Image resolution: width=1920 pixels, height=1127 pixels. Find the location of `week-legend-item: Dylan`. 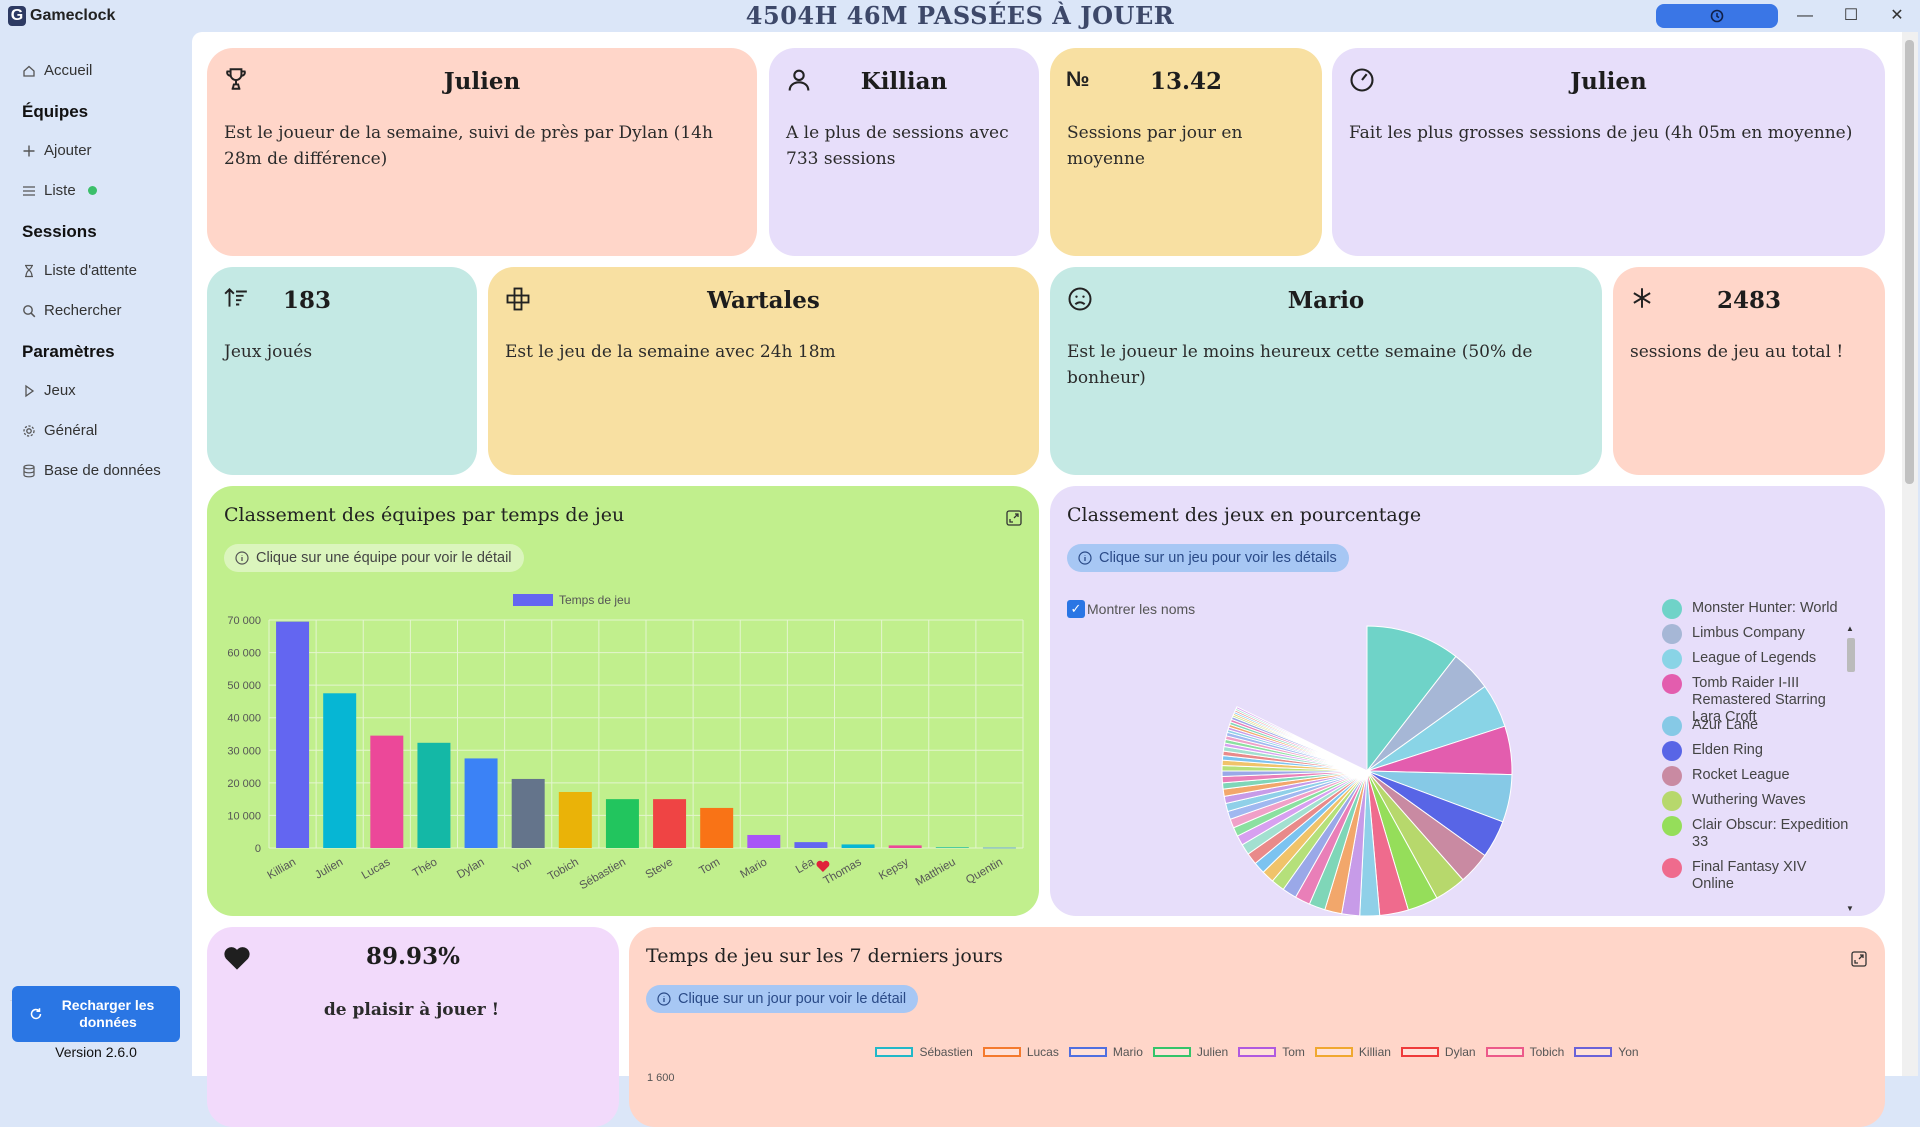

week-legend-item: Dylan is located at coordinates (1438, 1052).